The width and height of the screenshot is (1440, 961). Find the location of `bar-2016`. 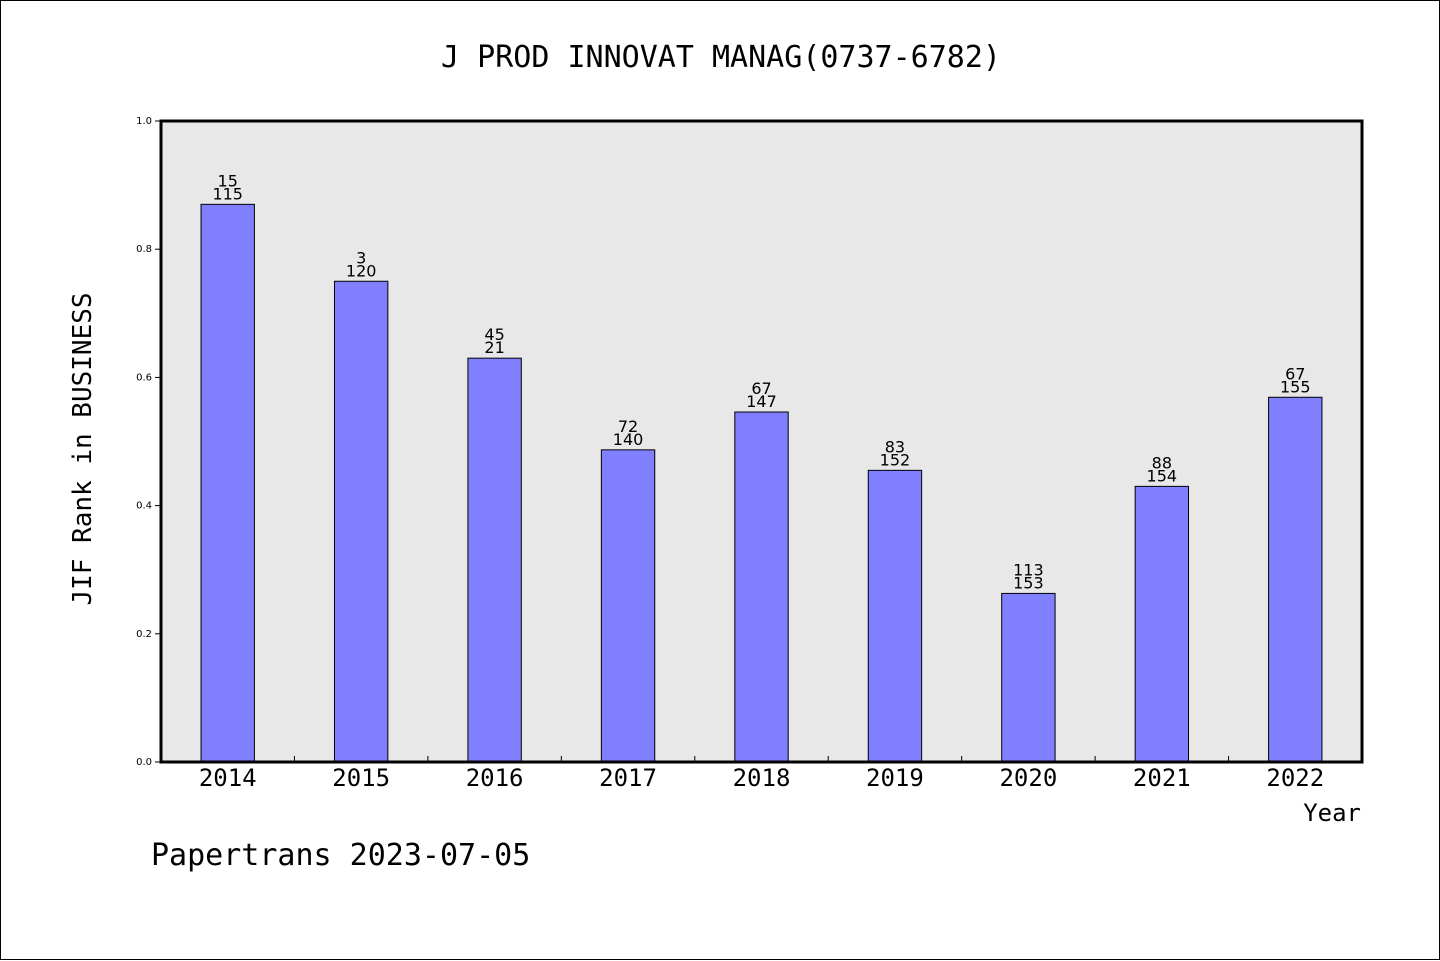

bar-2016 is located at coordinates (494, 560).